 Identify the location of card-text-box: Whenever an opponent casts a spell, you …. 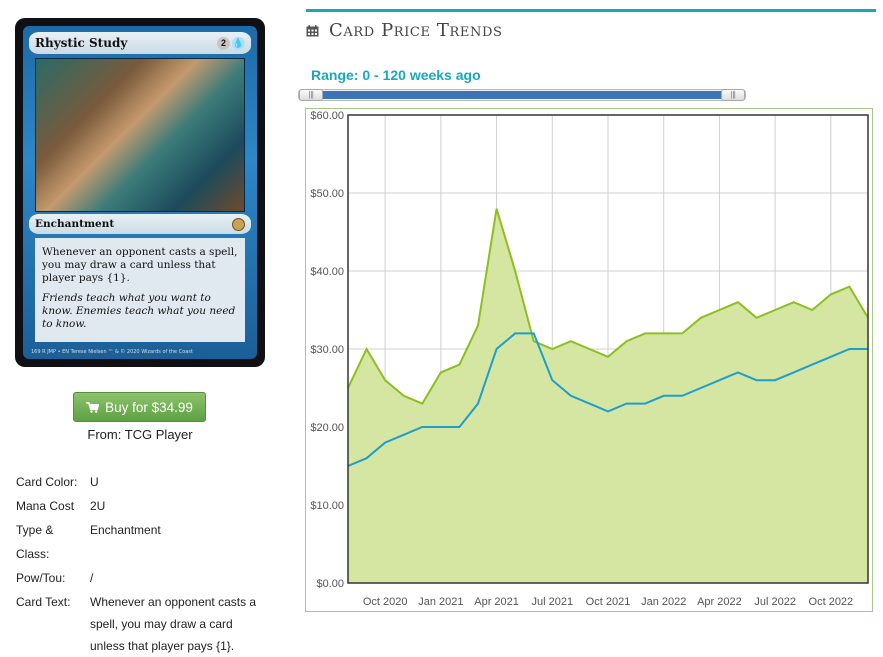
(140, 290).